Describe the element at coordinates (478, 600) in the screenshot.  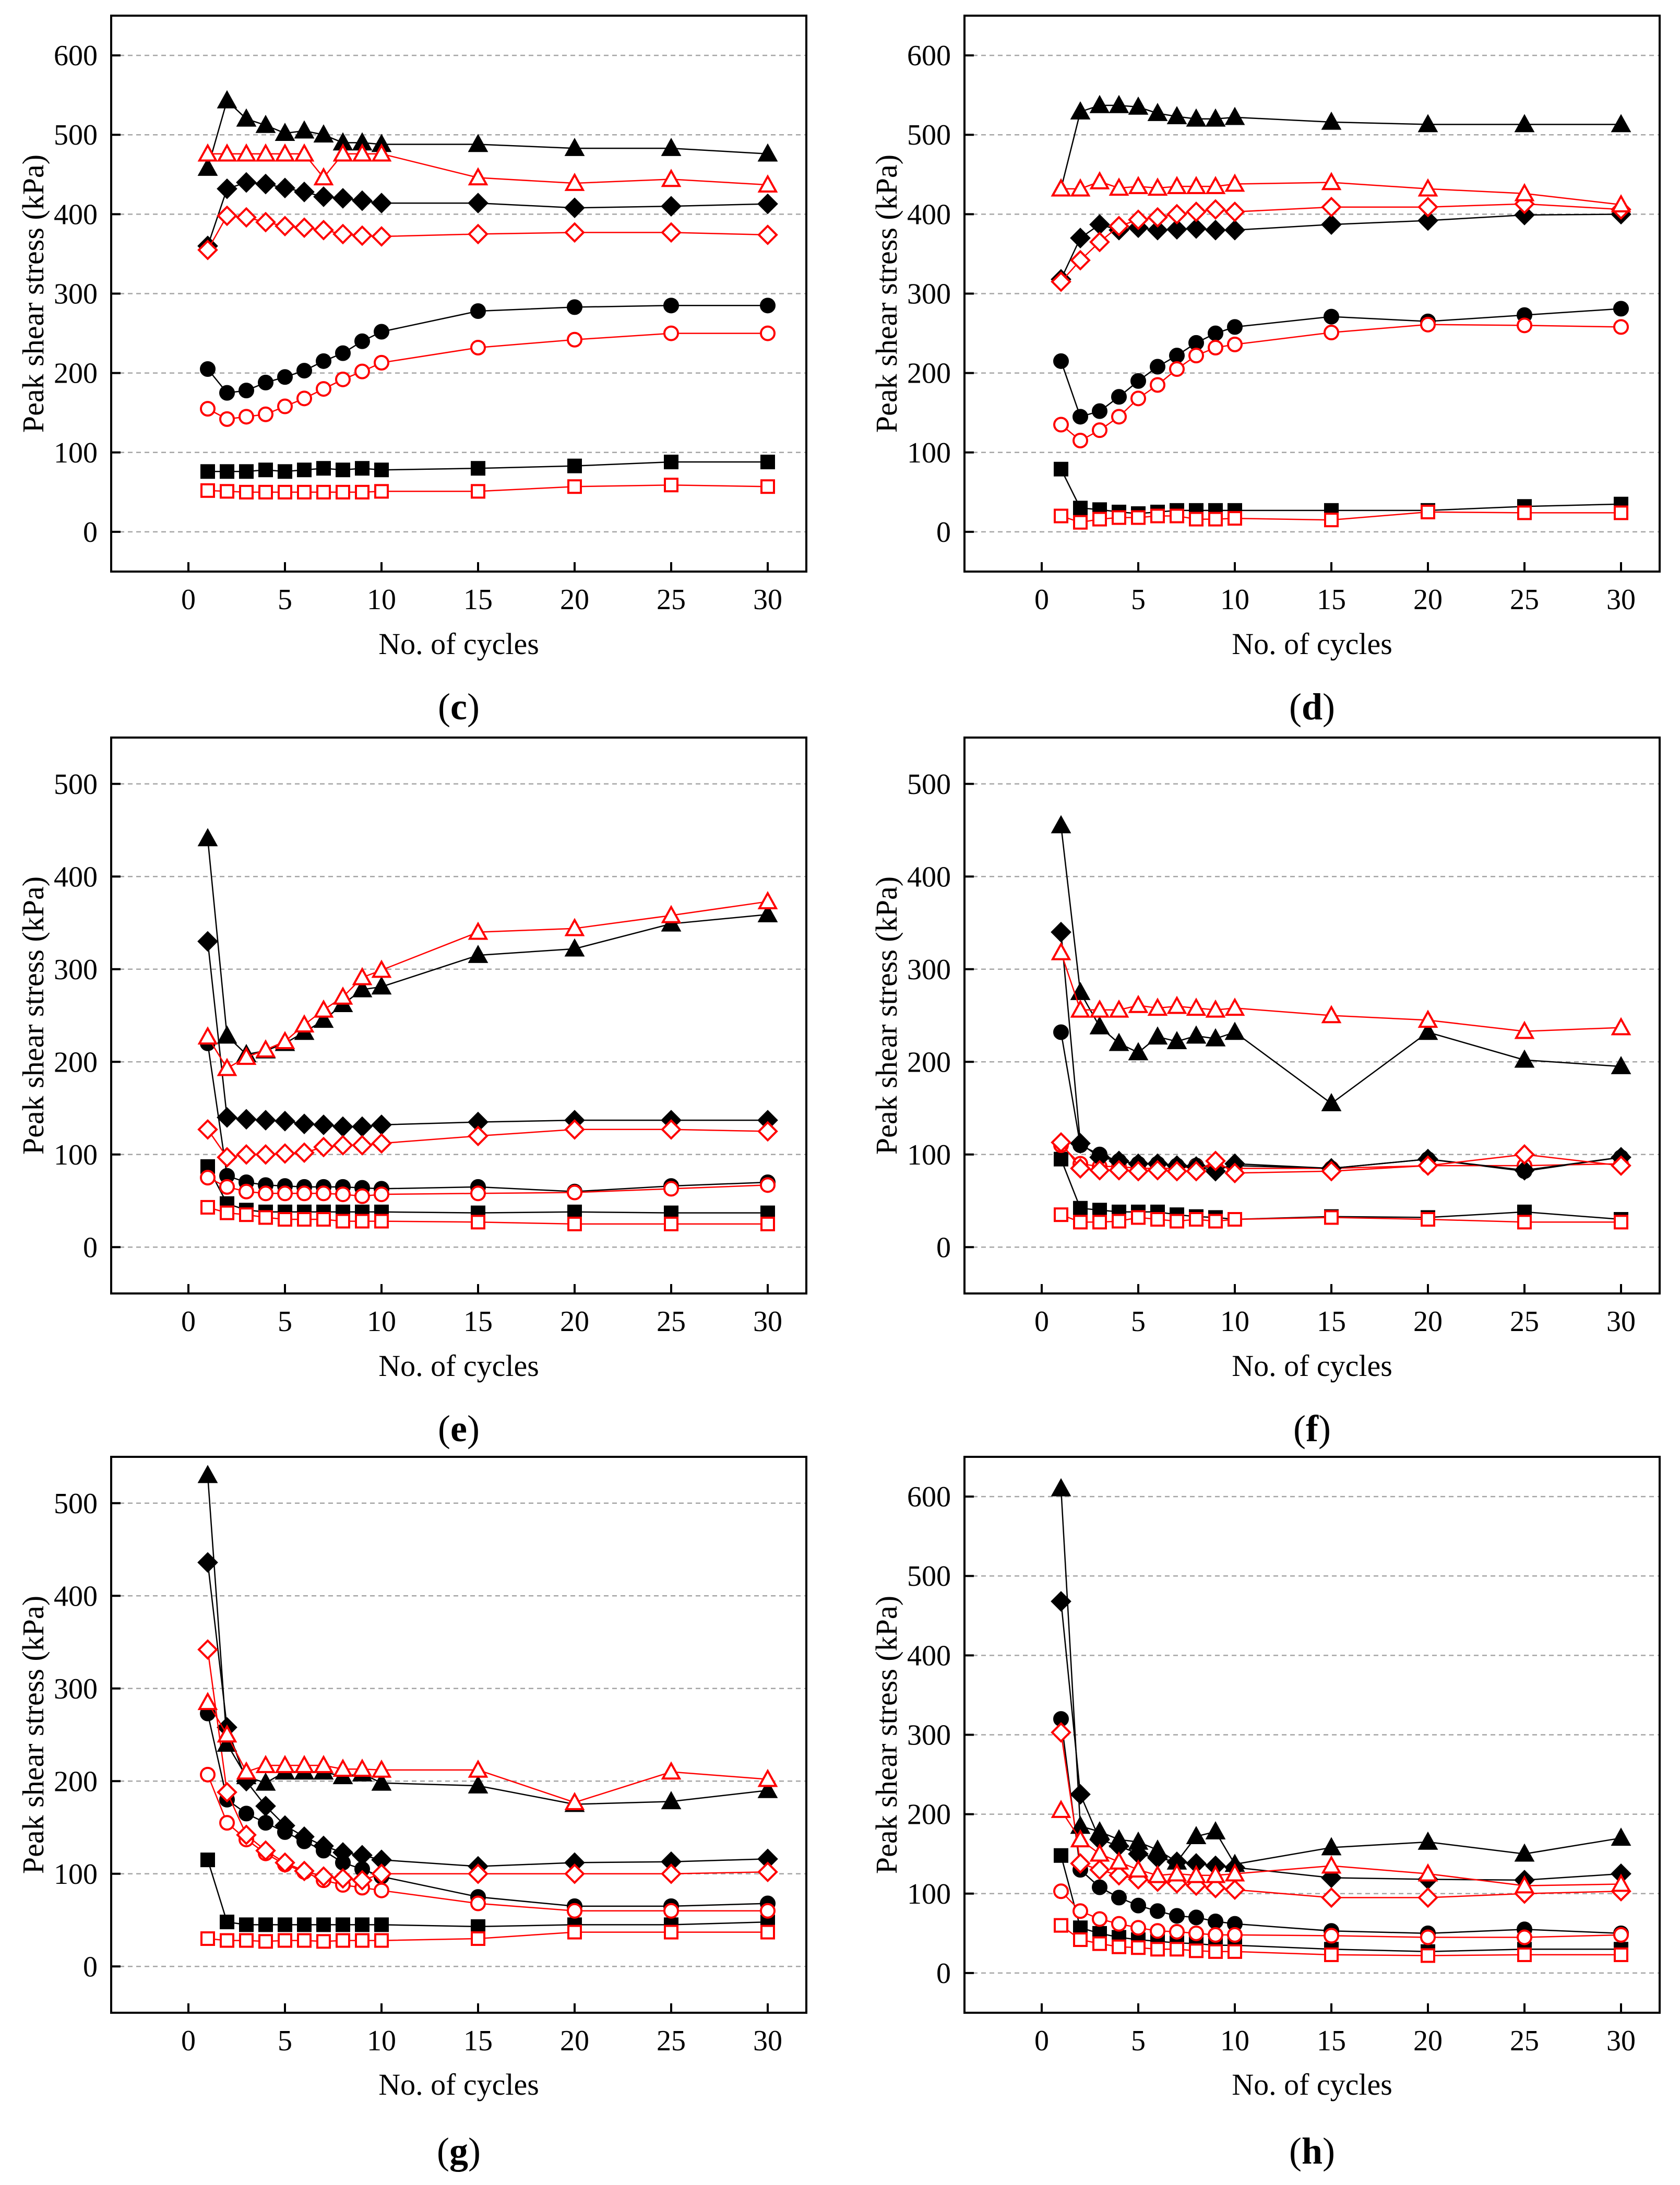
I see `x-tick-label: 15` at that location.